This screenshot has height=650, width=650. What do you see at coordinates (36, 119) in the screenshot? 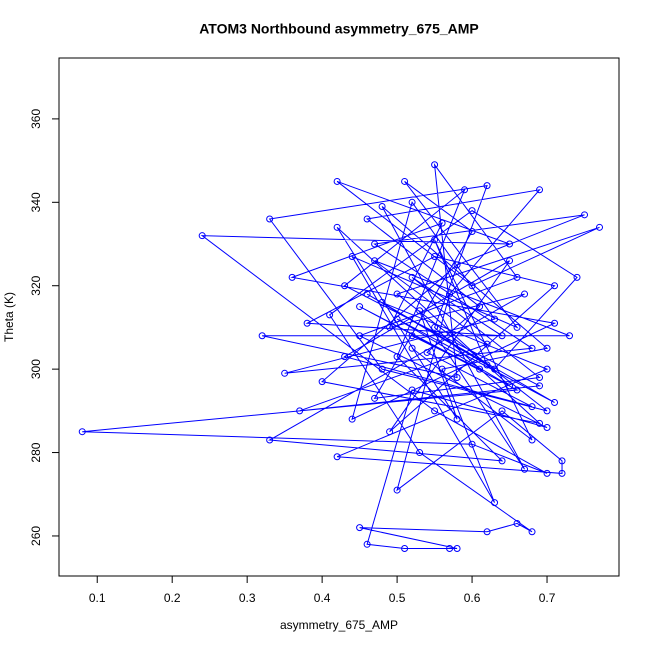
I see `y-tick-label: 360` at bounding box center [36, 119].